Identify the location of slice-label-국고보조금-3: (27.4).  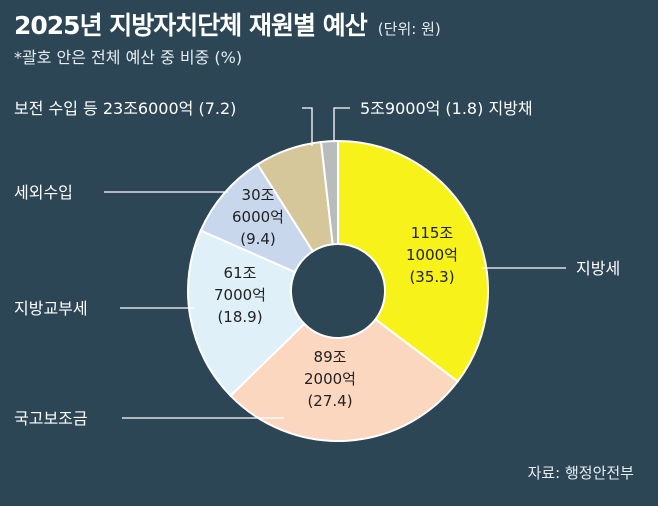
(329, 401).